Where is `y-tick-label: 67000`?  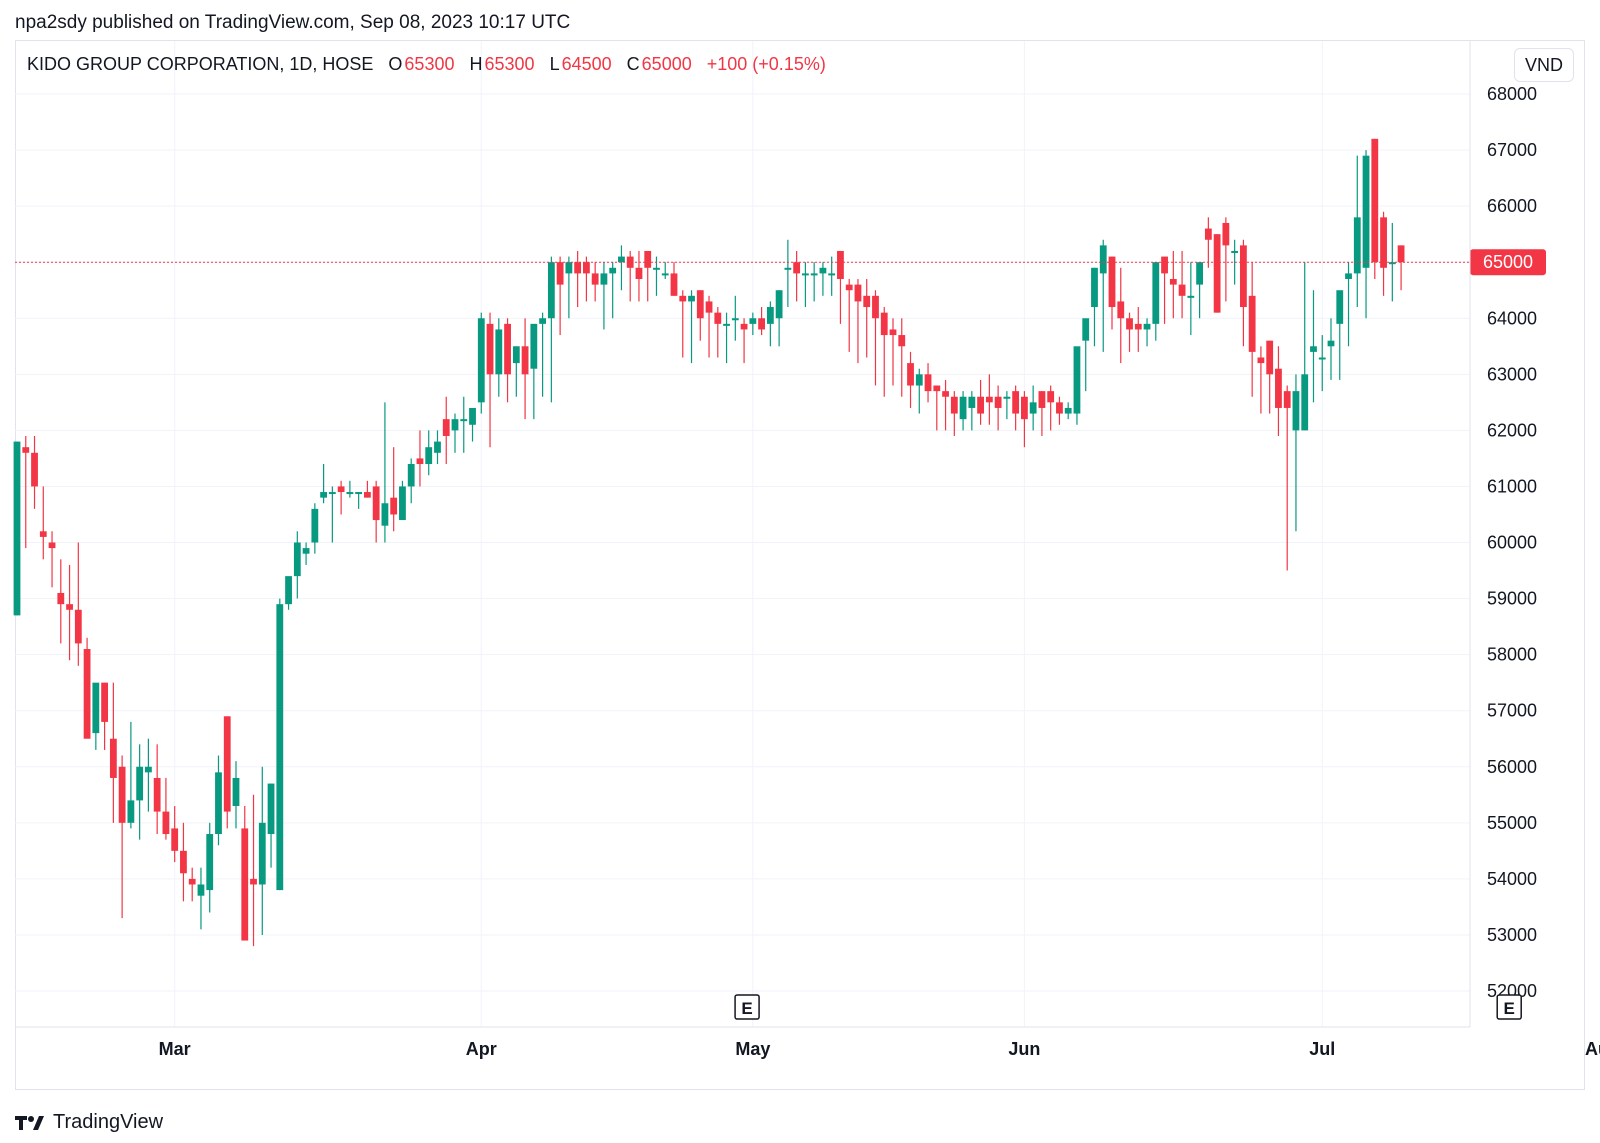 y-tick-label: 67000 is located at coordinates (1512, 150).